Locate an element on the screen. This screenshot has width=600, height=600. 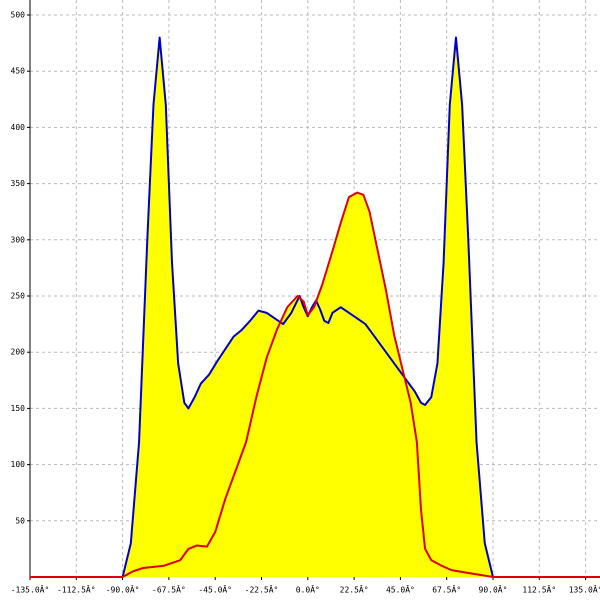
y-tick-label: 450 is located at coordinates (18, 71).